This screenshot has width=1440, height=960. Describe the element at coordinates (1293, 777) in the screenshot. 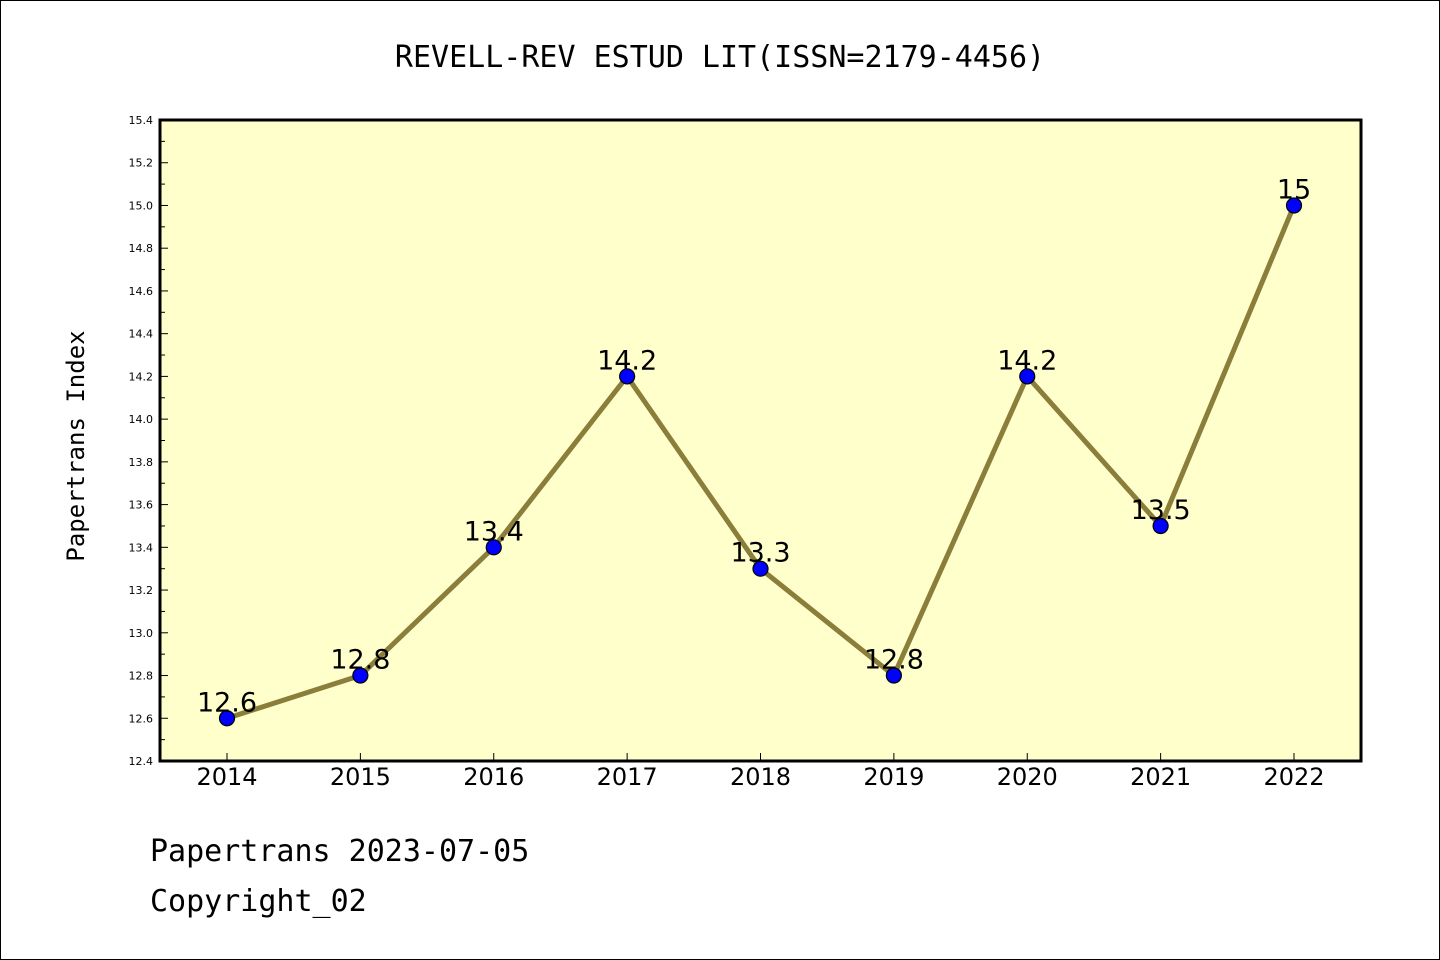

I see `x-tick-label: 2022` at that location.